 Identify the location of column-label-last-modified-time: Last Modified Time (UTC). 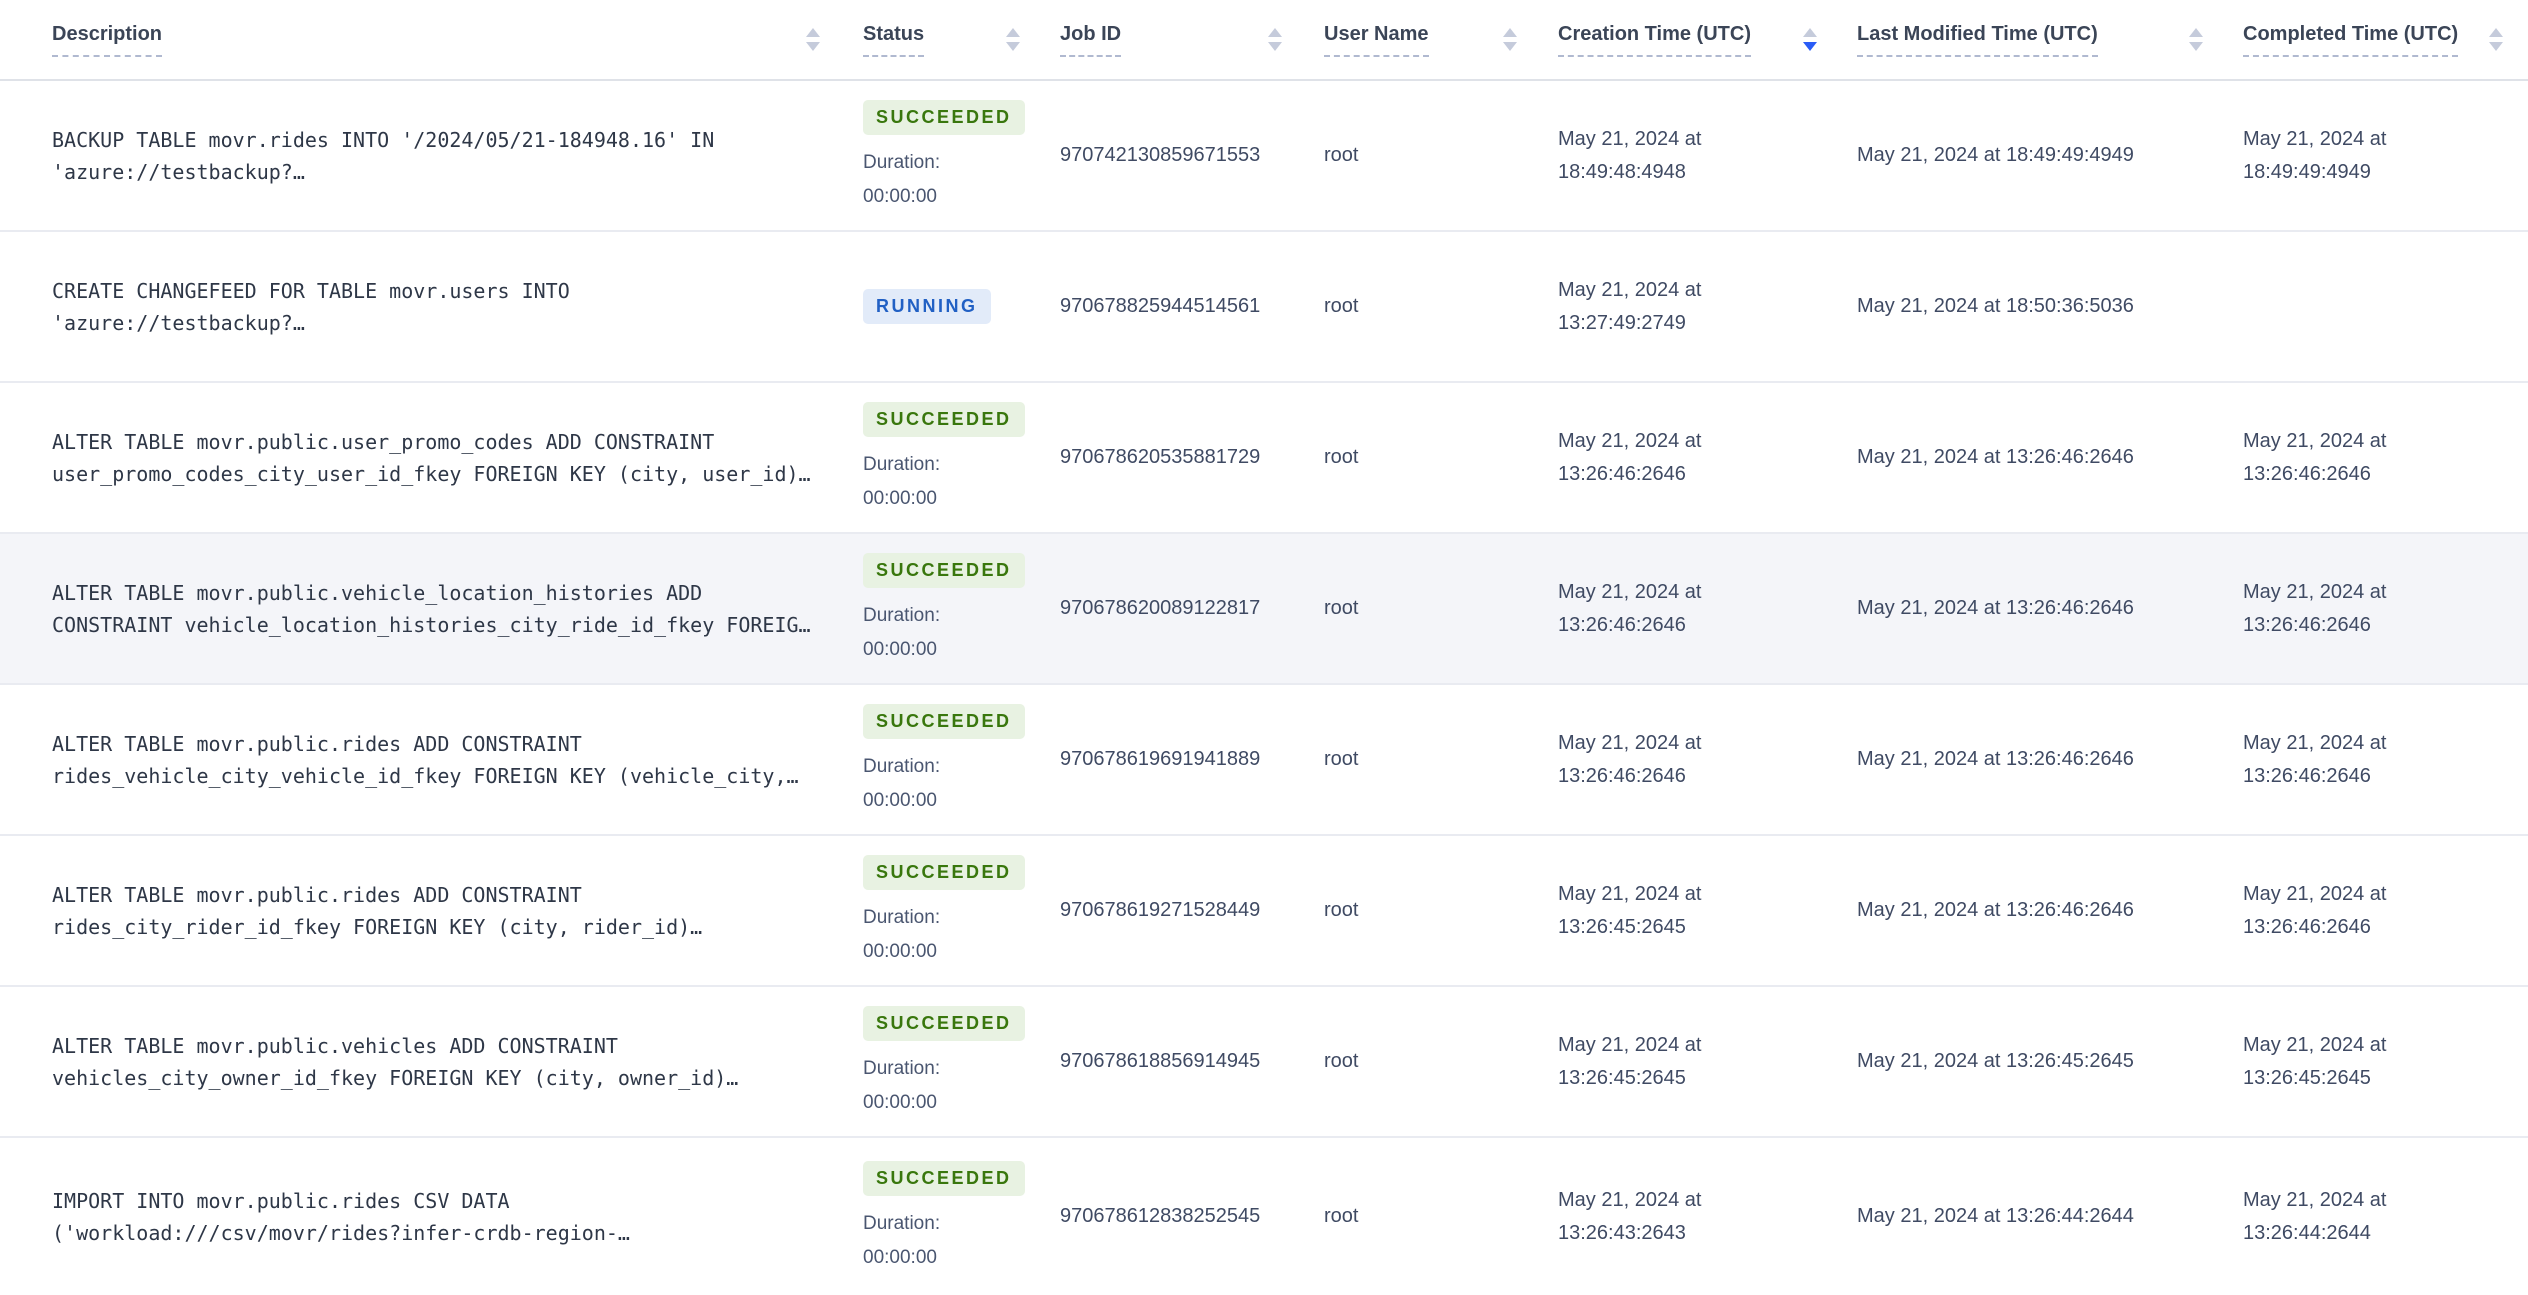
(1977, 40).